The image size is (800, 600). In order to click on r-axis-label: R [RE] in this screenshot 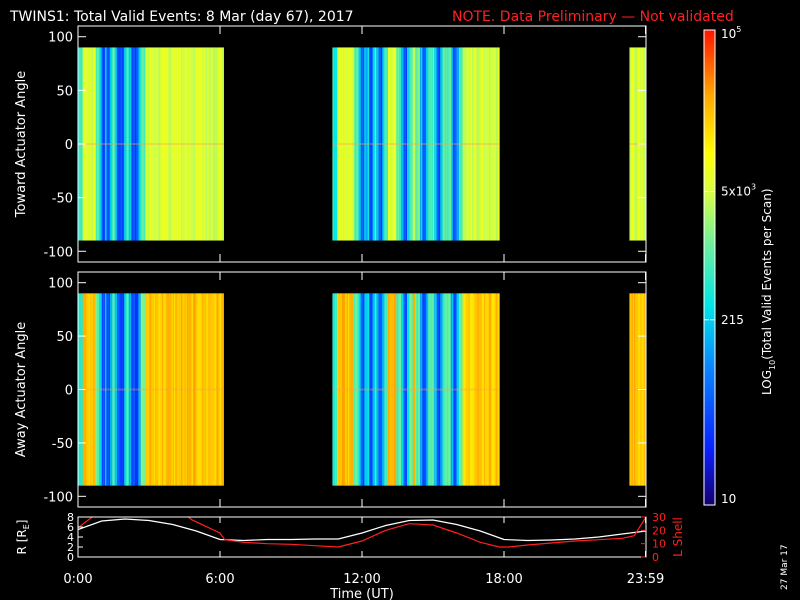, I will do `click(23, 537)`.